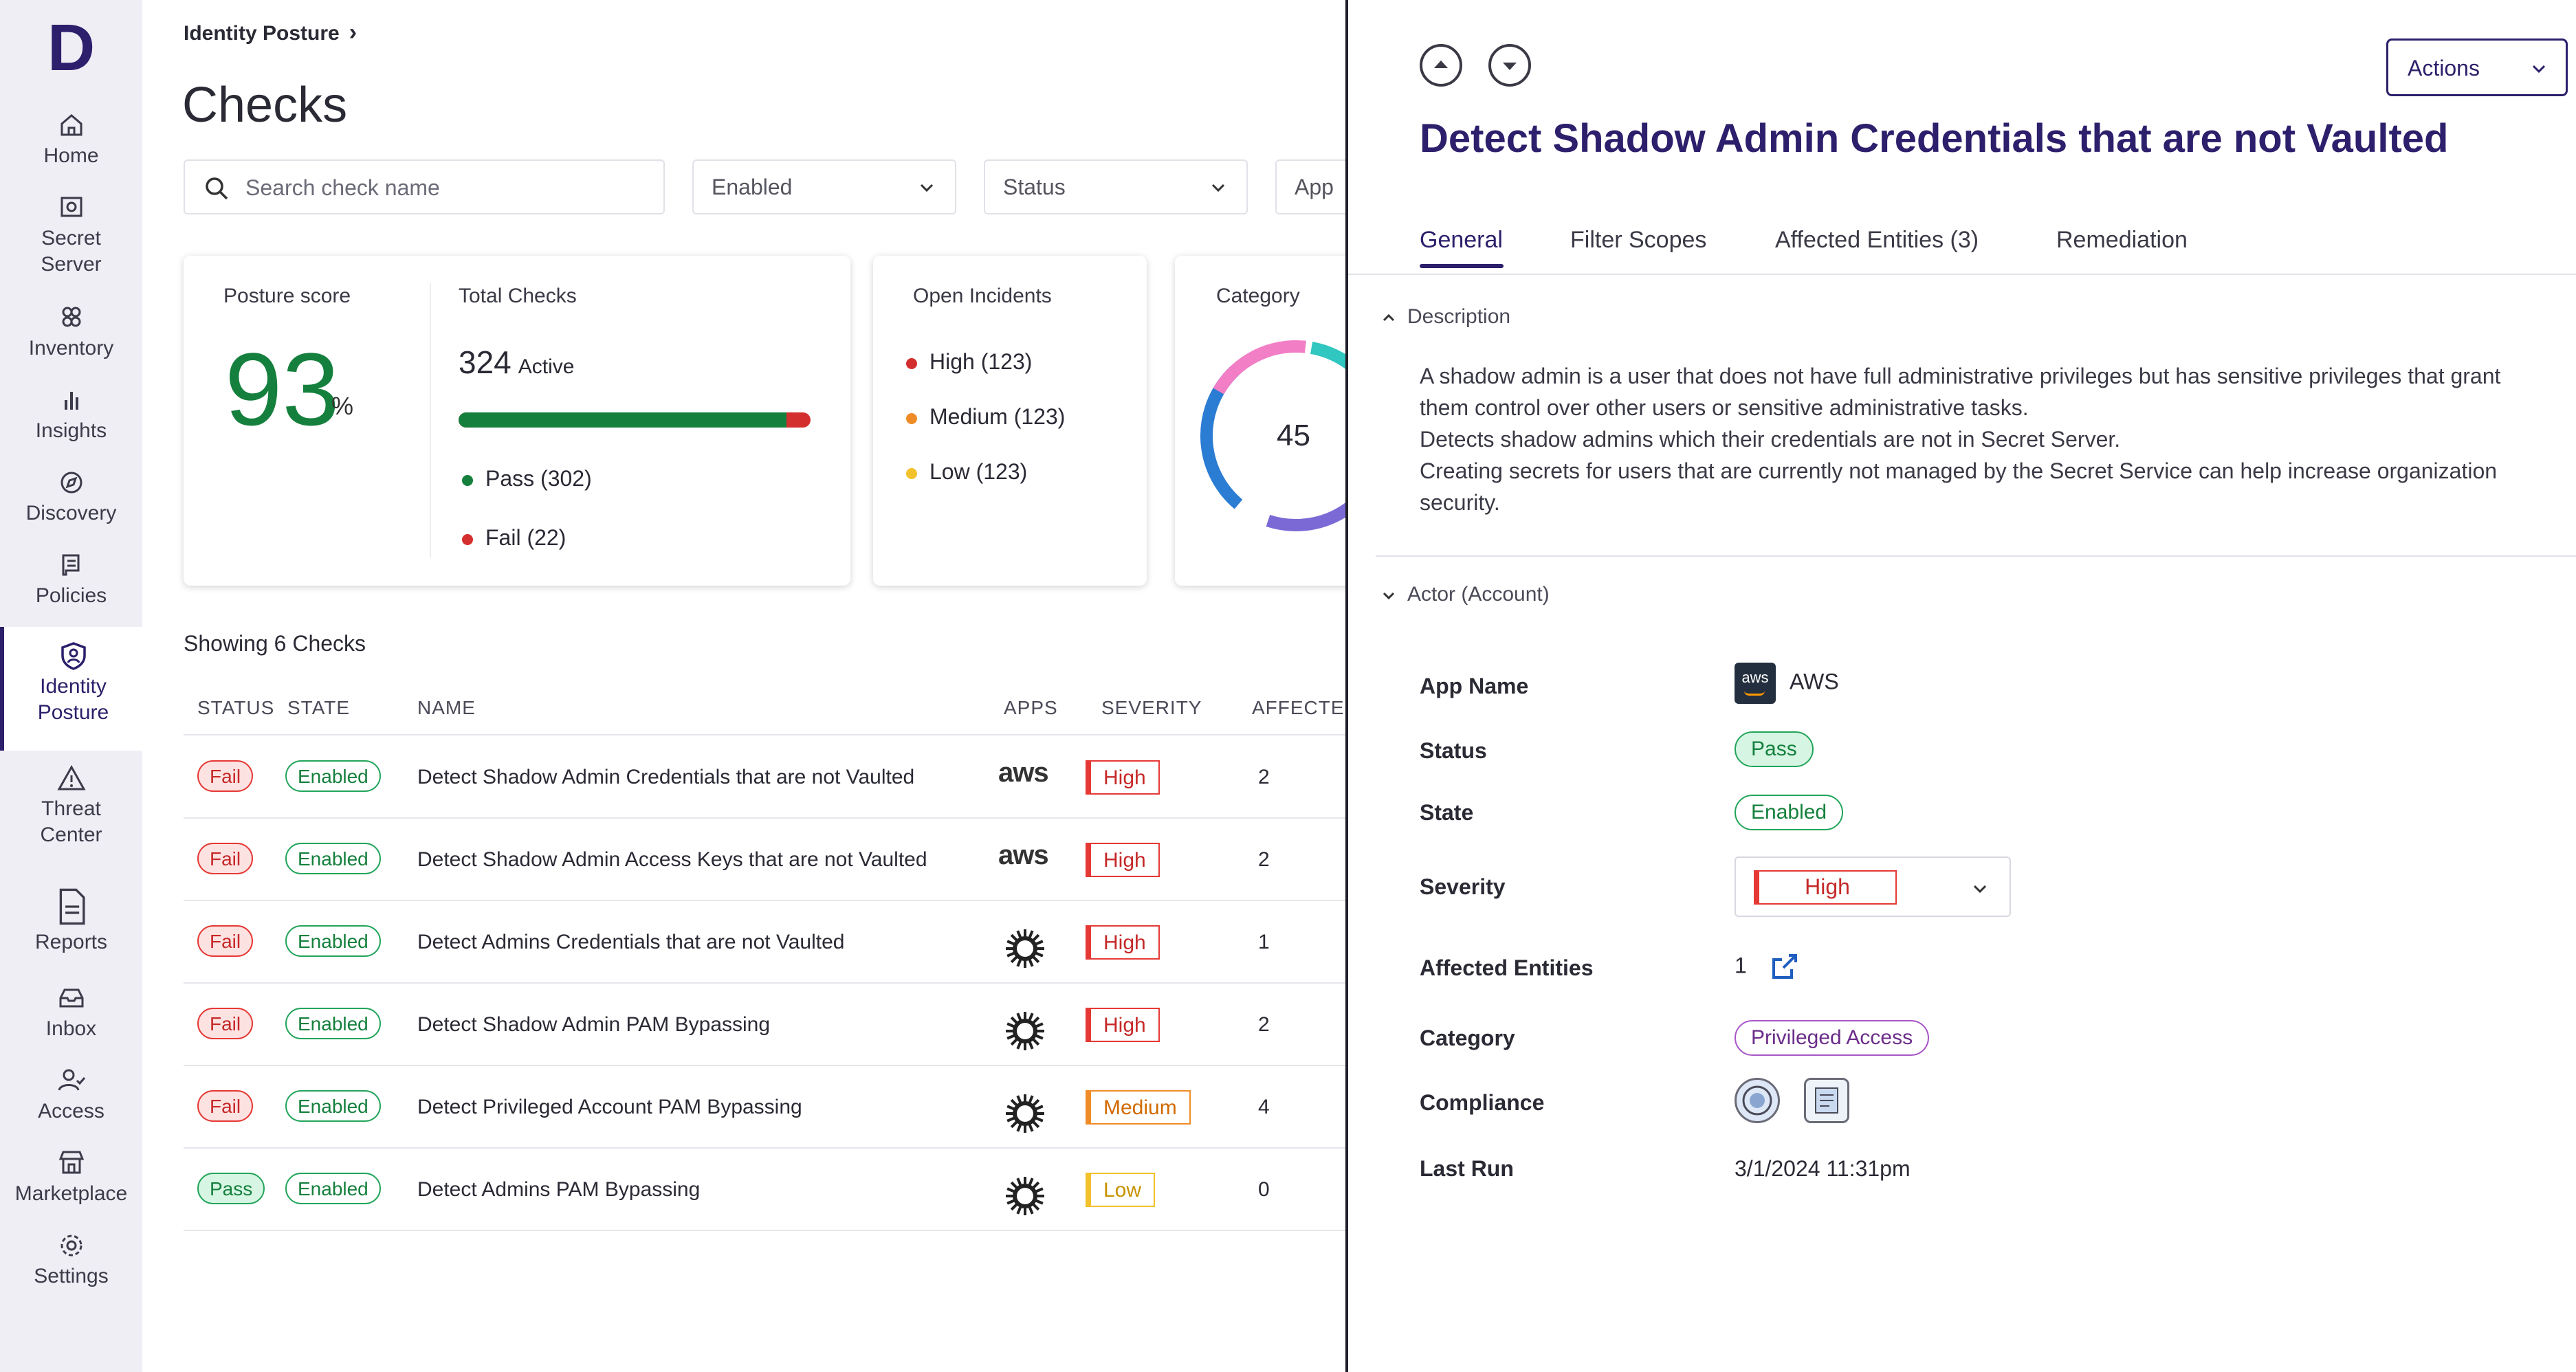 Image resolution: width=2576 pixels, height=1372 pixels. Describe the element at coordinates (70, 565) in the screenshot. I see `scroll-icon` at that location.